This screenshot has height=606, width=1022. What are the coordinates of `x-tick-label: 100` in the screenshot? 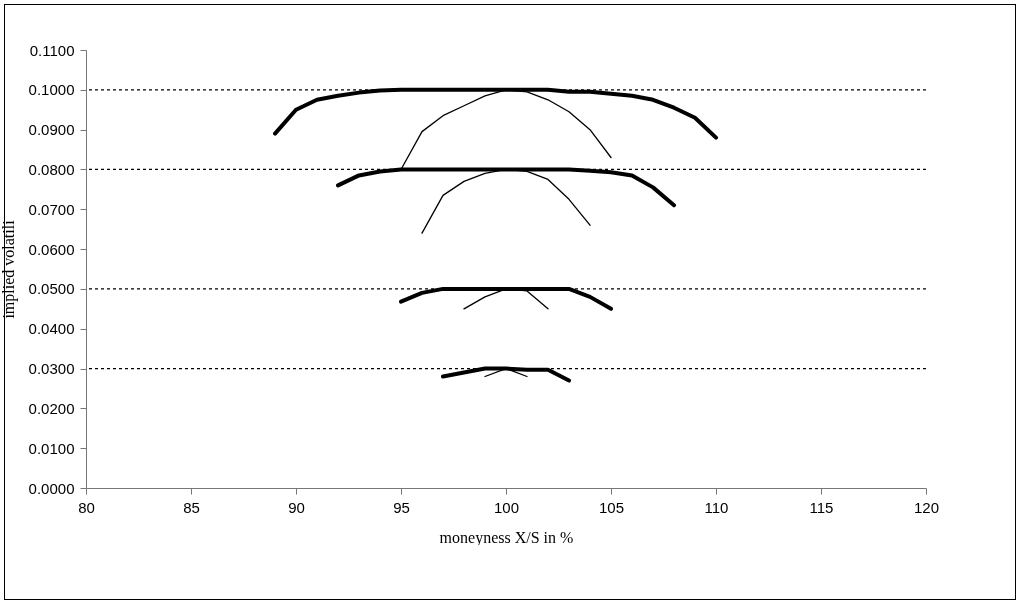 It's located at (506, 507).